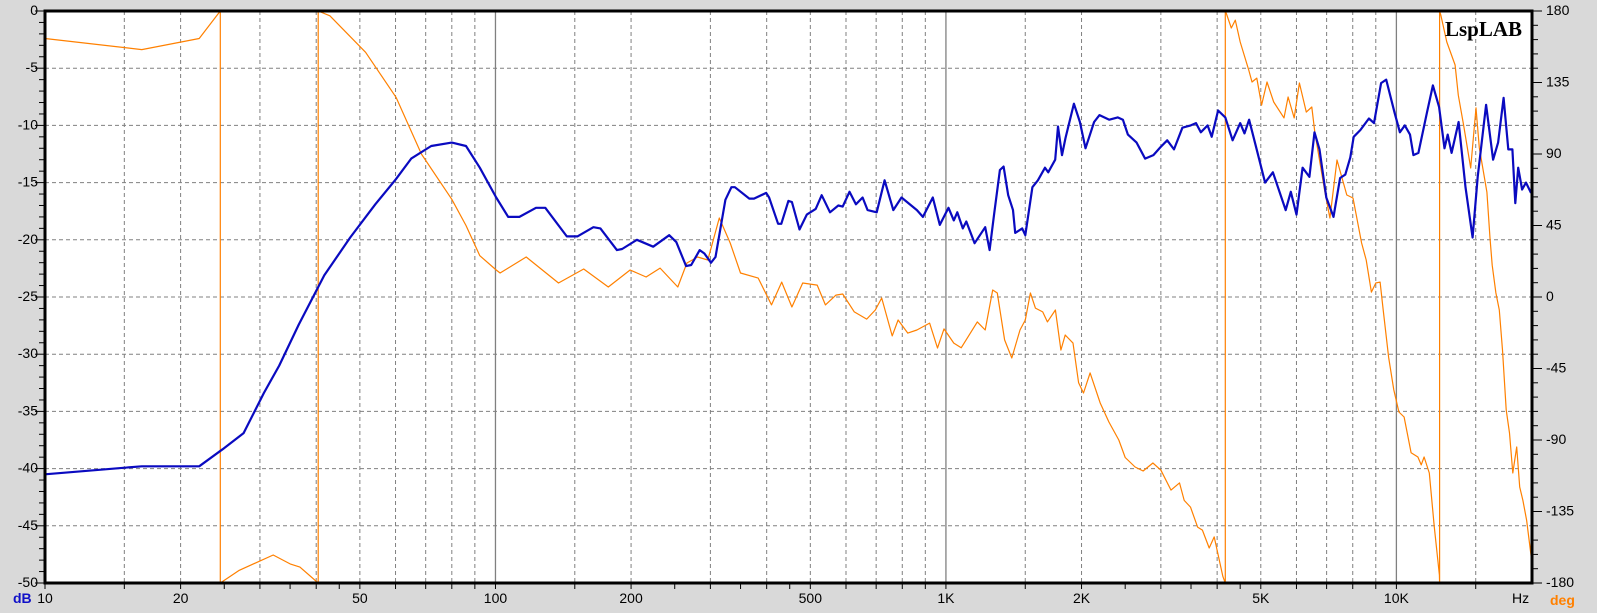  I want to click on y-left-tick-label: -20, so click(28, 239).